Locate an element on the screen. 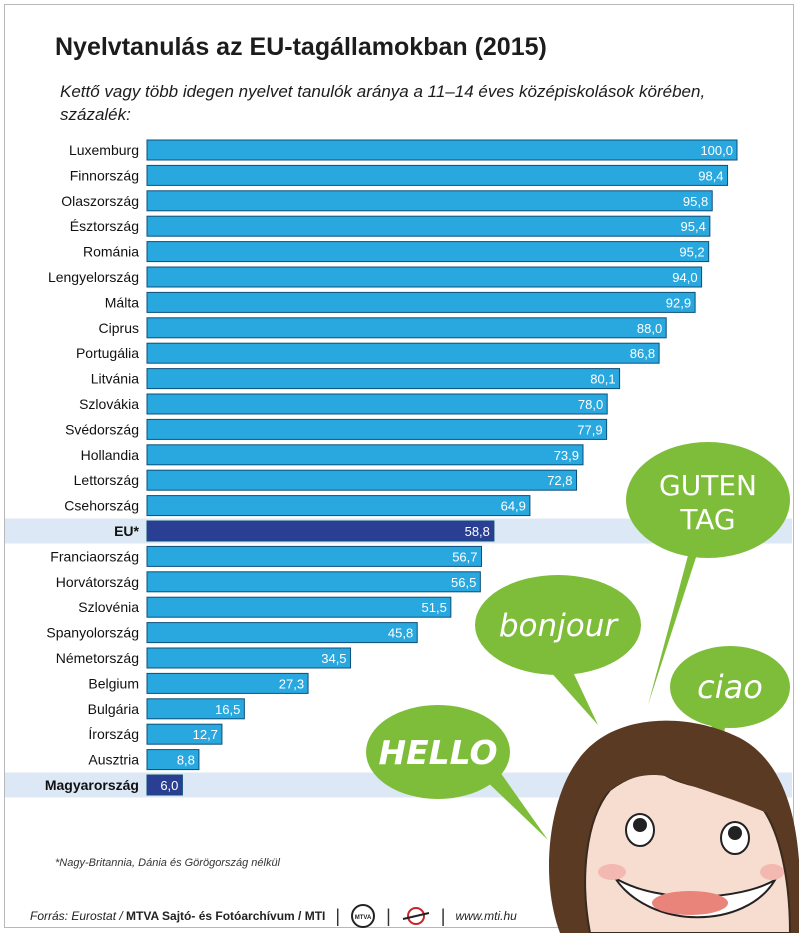 This screenshot has width=799, height=933. category-label: Ausztria is located at coordinates (113, 760).